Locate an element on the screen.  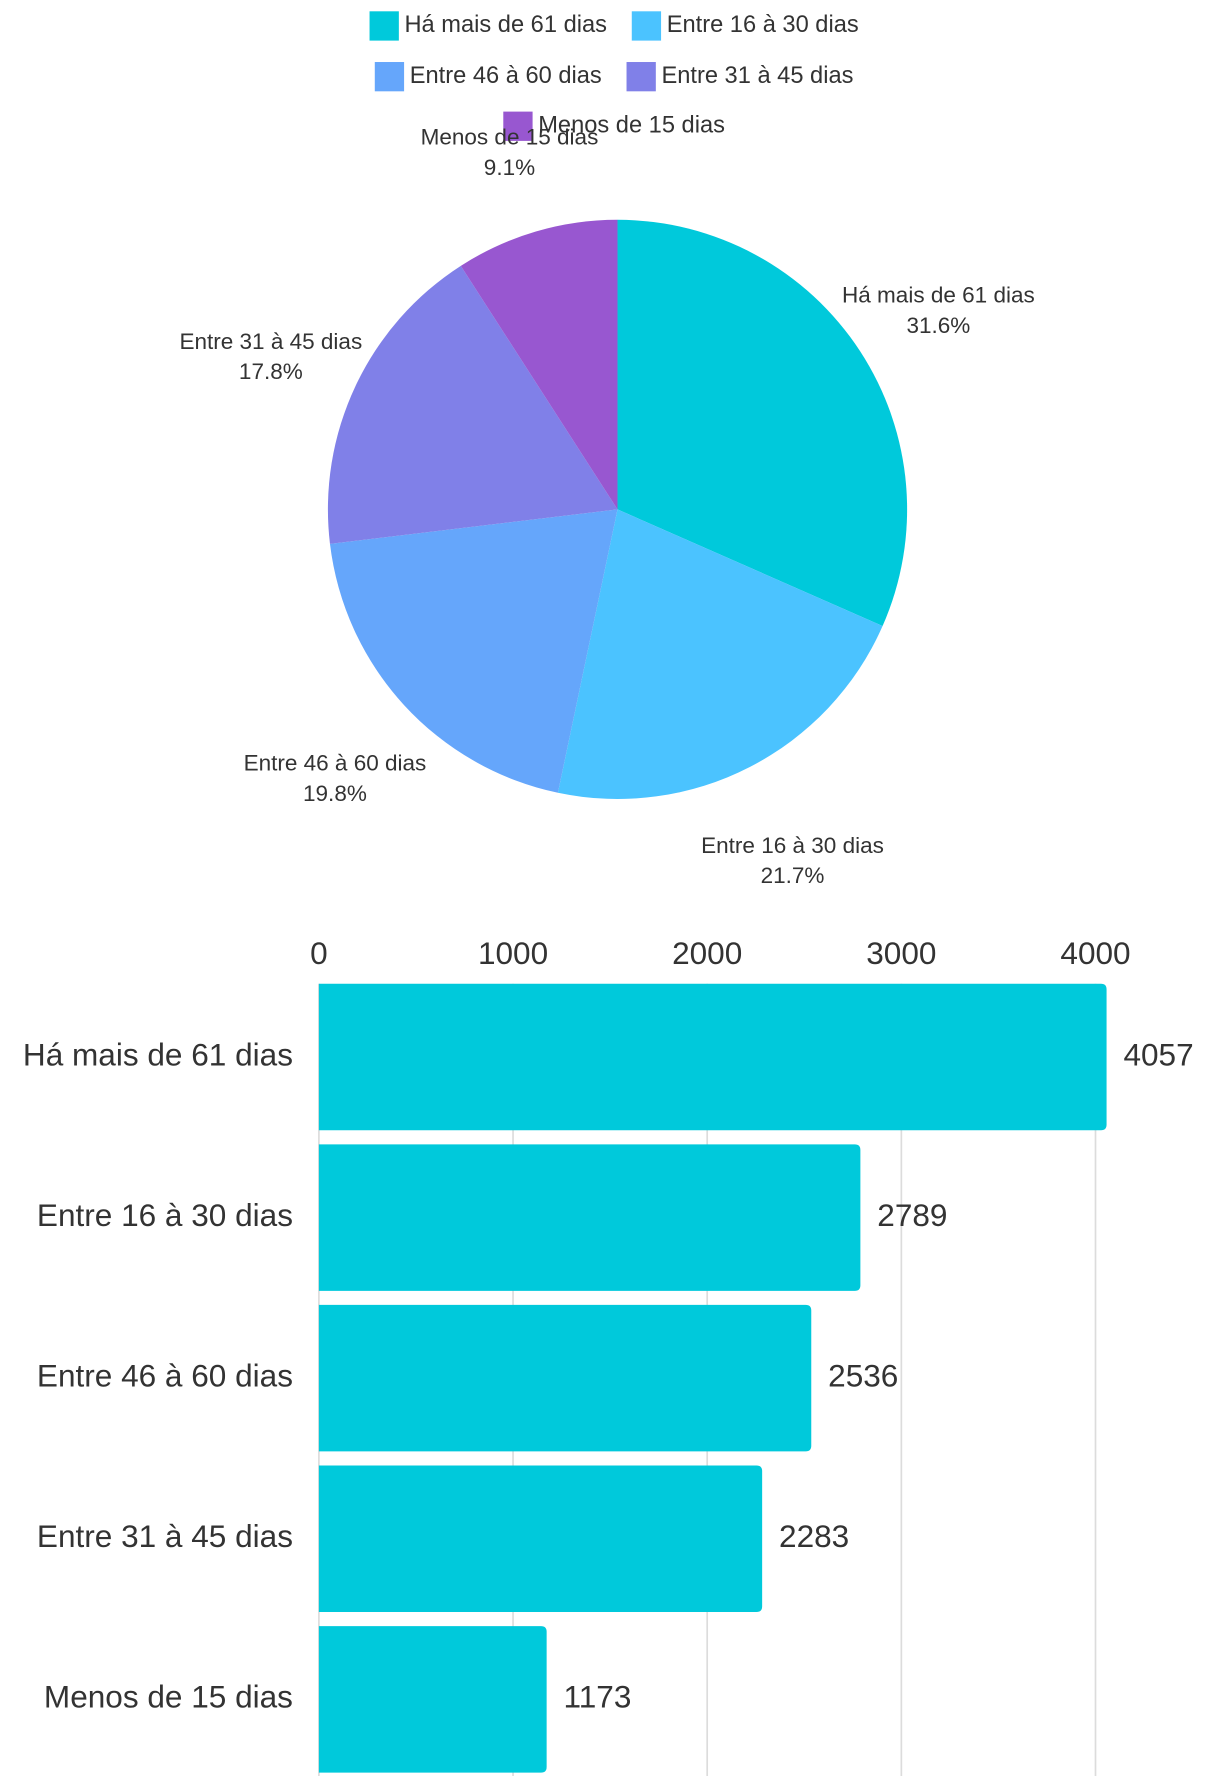
x-tick-label: 3000 is located at coordinates (901, 953).